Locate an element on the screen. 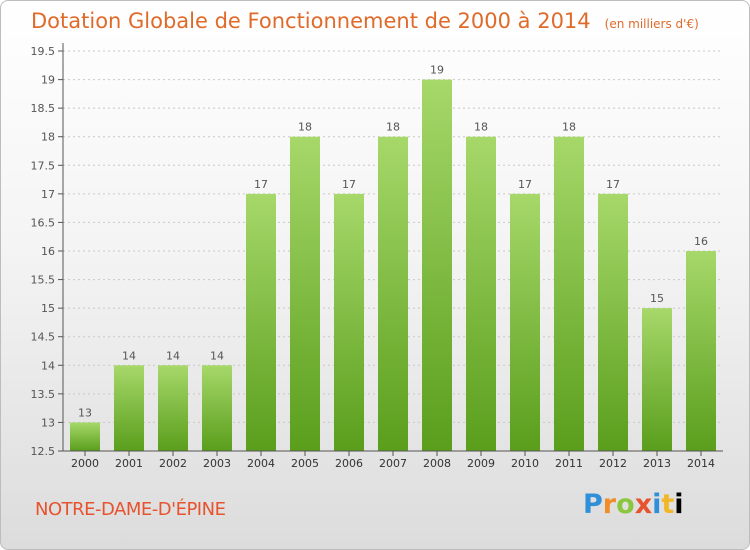 Image resolution: width=750 pixels, height=550 pixels. y-tick-label: 13.5 is located at coordinates (43, 394).